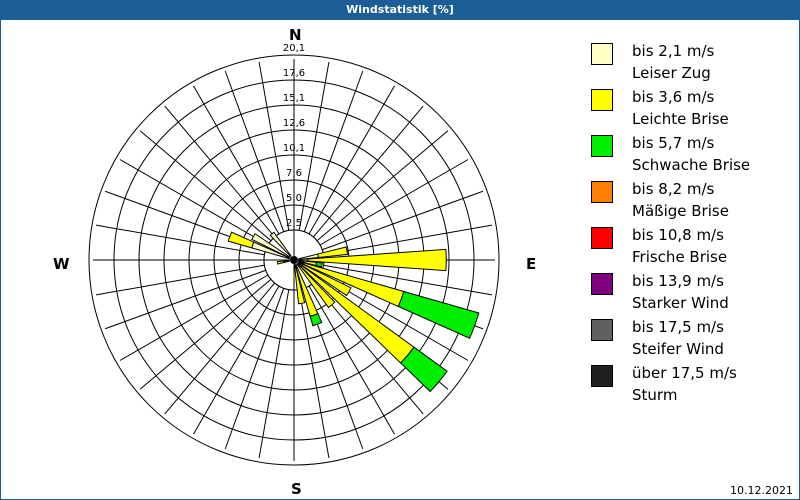  What do you see at coordinates (61, 264) in the screenshot?
I see `compass-west-label: W` at bounding box center [61, 264].